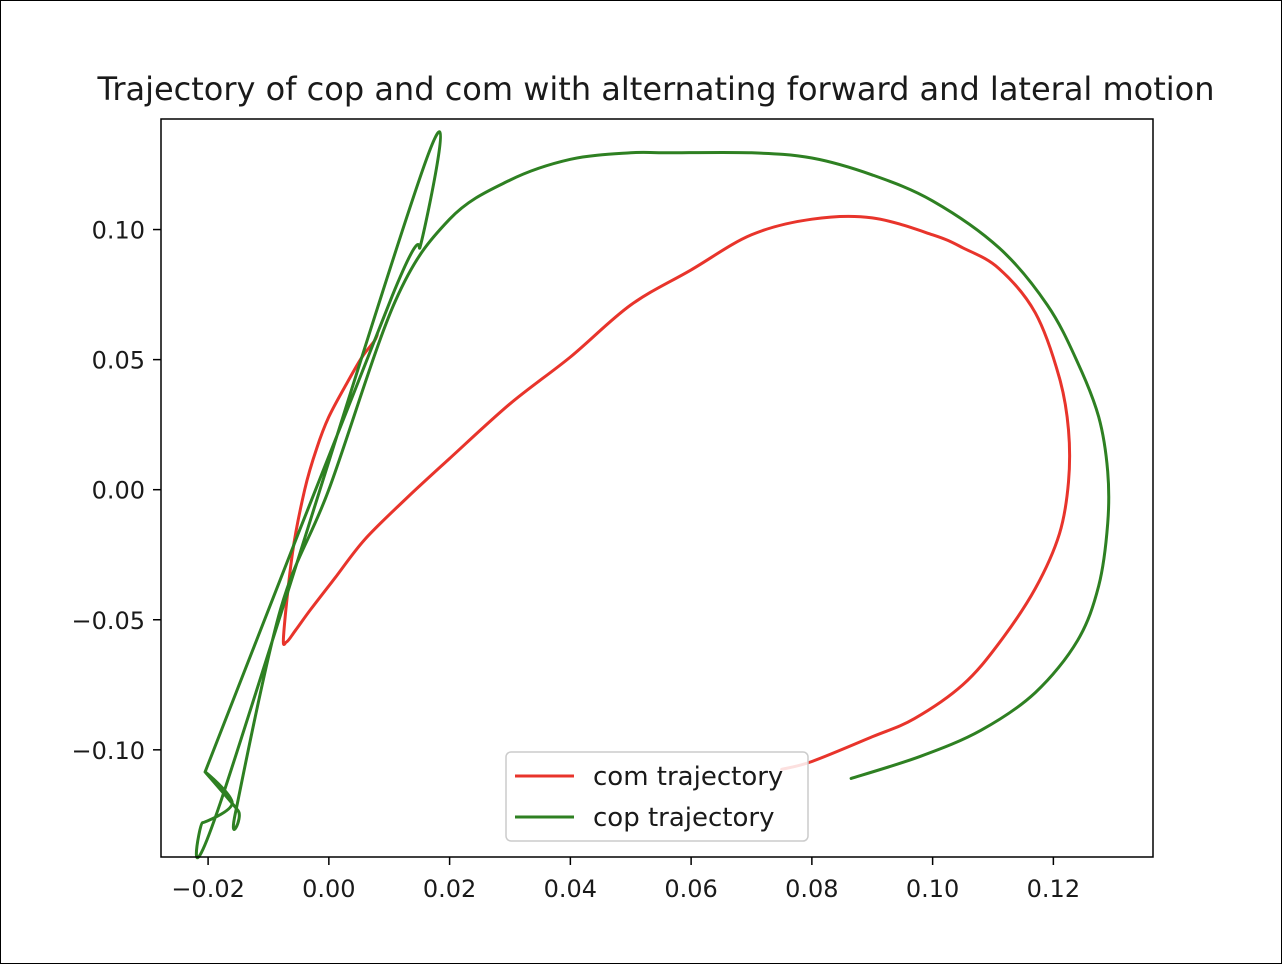 This screenshot has height=967, width=1282. Describe the element at coordinates (570, 889) in the screenshot. I see `x-tick-label: 0.04` at that location.